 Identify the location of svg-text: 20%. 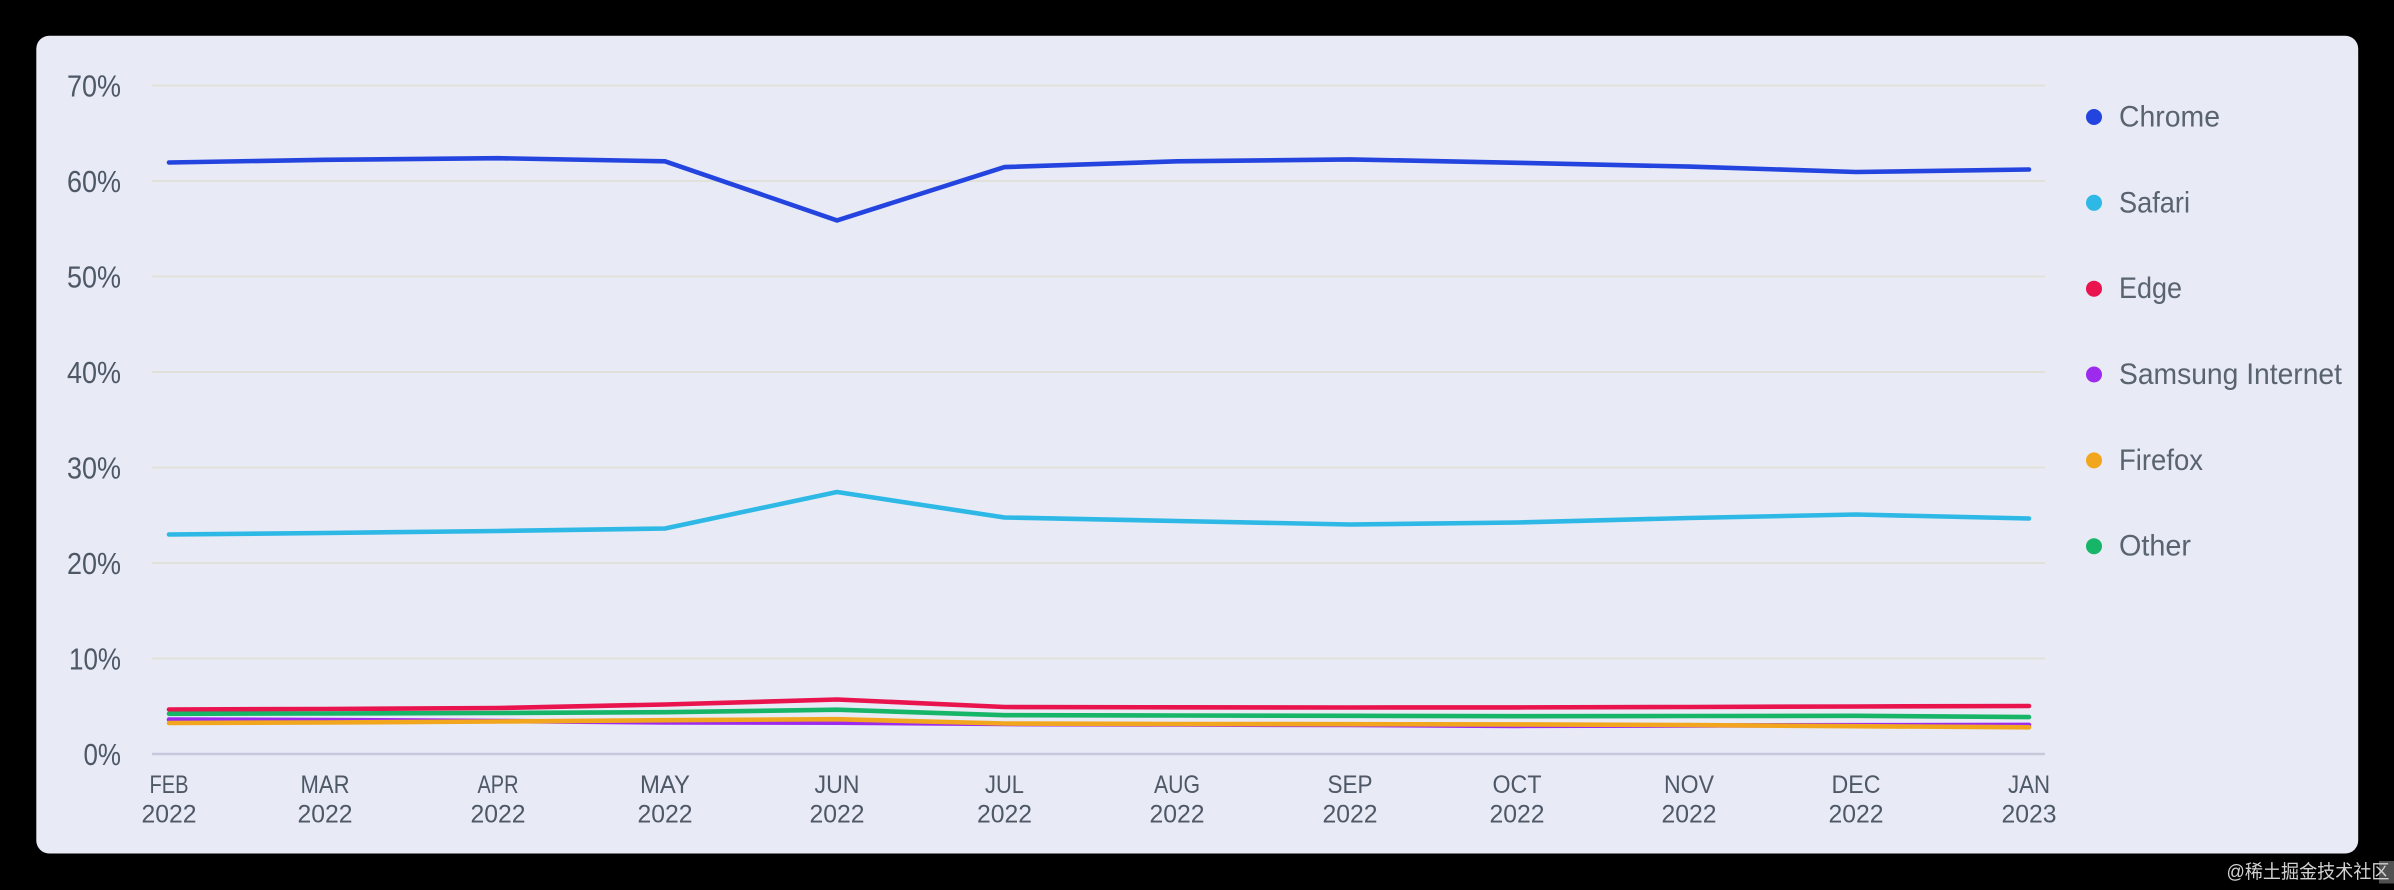
(94, 564).